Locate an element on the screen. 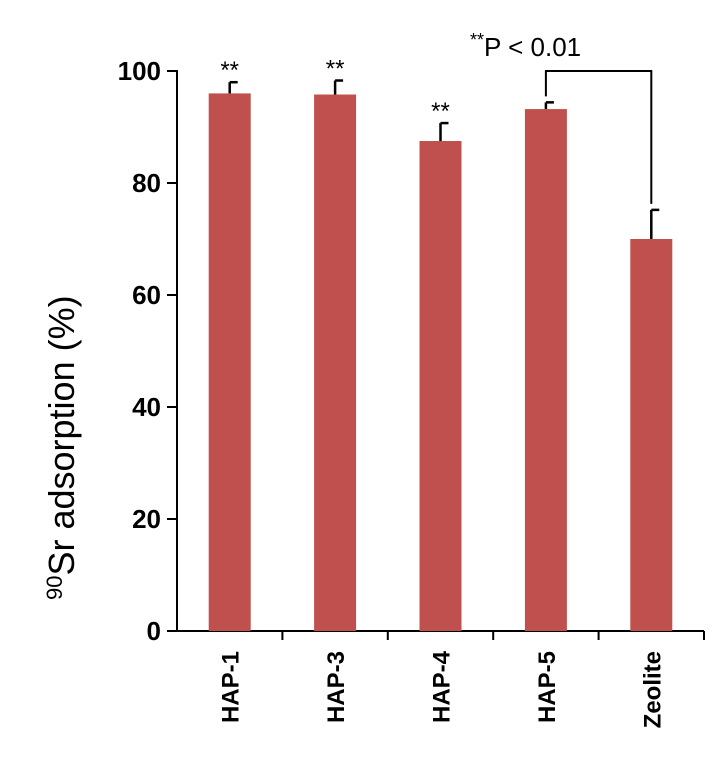 Image resolution: width=720 pixels, height=779 pixels. significance-note-stars: ** is located at coordinates (477, 40).